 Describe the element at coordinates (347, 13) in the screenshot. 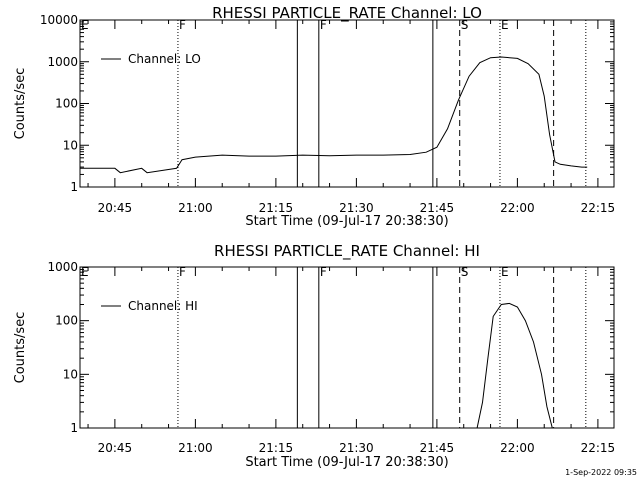

I see `chart-title: RHESSI PARTICLE_RATE Channel: LO` at that location.